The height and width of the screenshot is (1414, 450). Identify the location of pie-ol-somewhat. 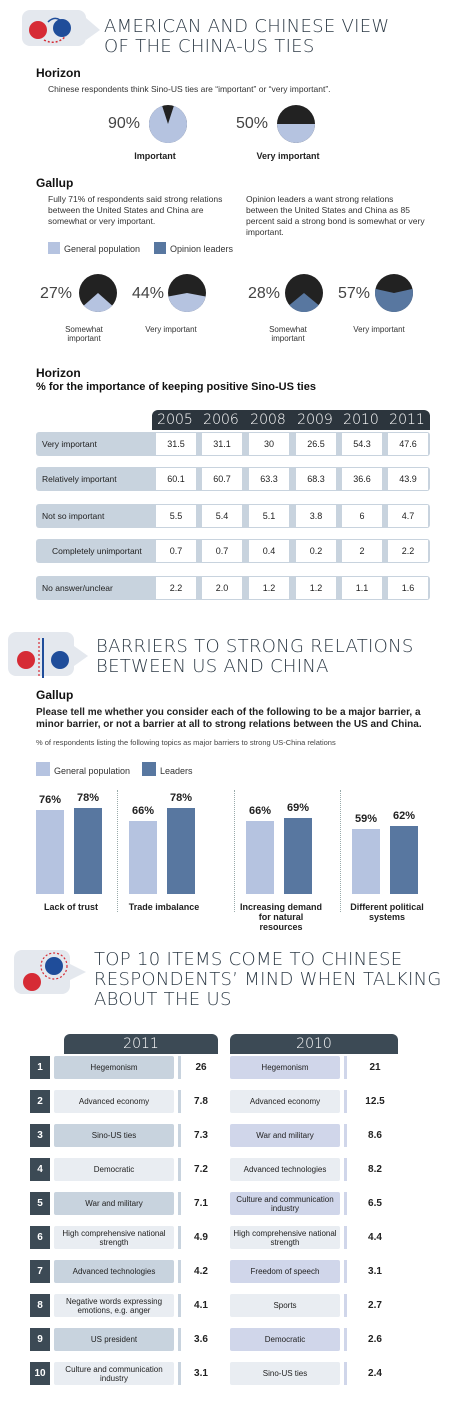
(304, 293).